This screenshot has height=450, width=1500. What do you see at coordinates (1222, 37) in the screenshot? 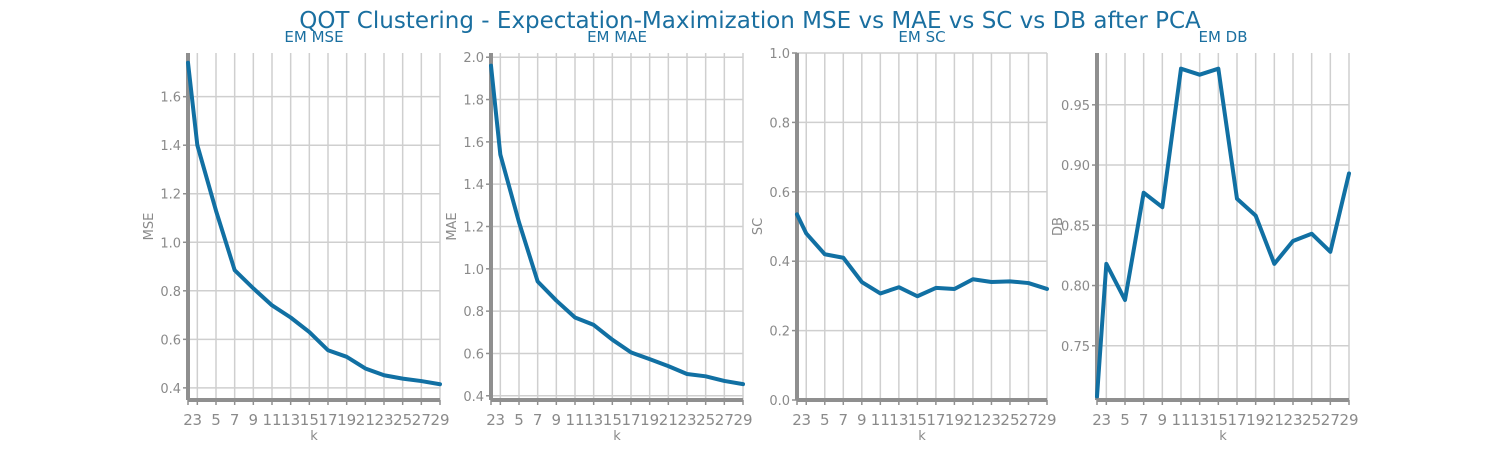
I see `panel-title: EM DB` at bounding box center [1222, 37].